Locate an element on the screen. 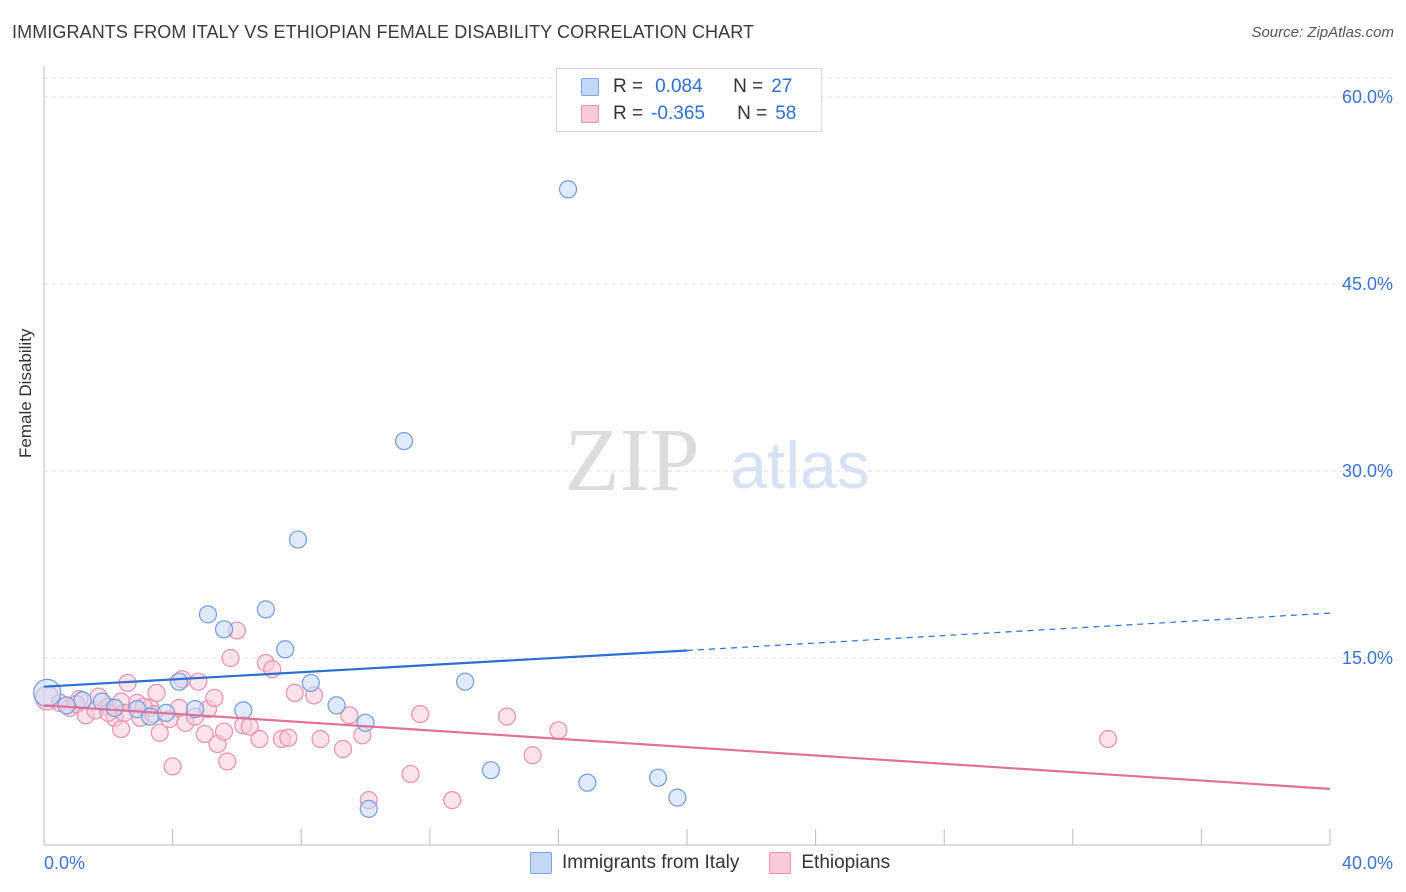 The image size is (1406, 892). y-tick-labels: 15.0% 30.0% 45.0% 60.0% is located at coordinates (1367, 377).